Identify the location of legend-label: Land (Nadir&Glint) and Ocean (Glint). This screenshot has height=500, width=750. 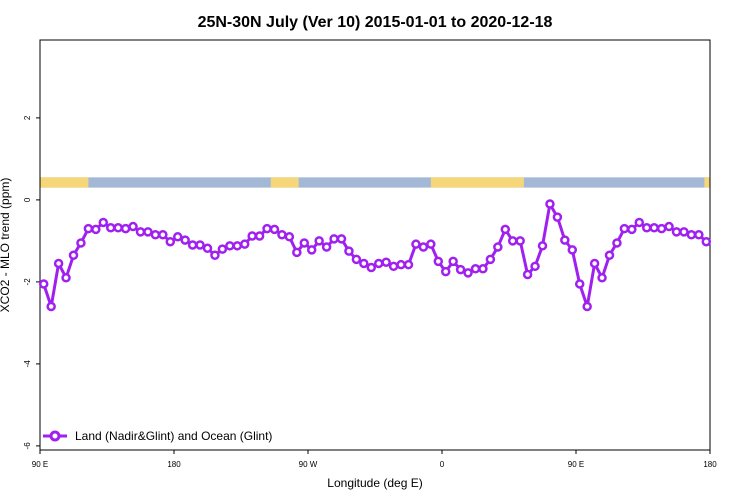
(173, 436).